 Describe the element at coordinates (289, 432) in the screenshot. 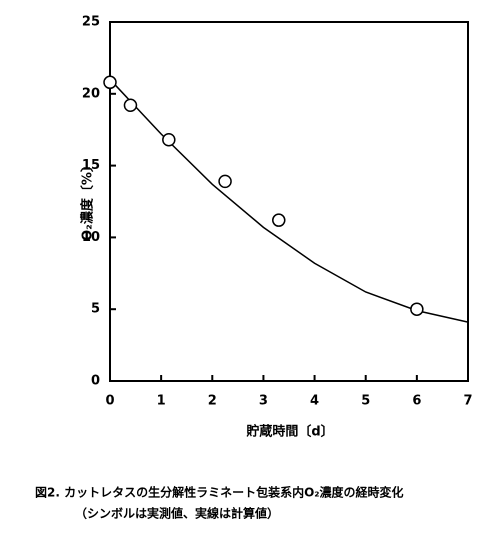

I see `x-axis-label: 貯蔵時間〔d〕` at that location.